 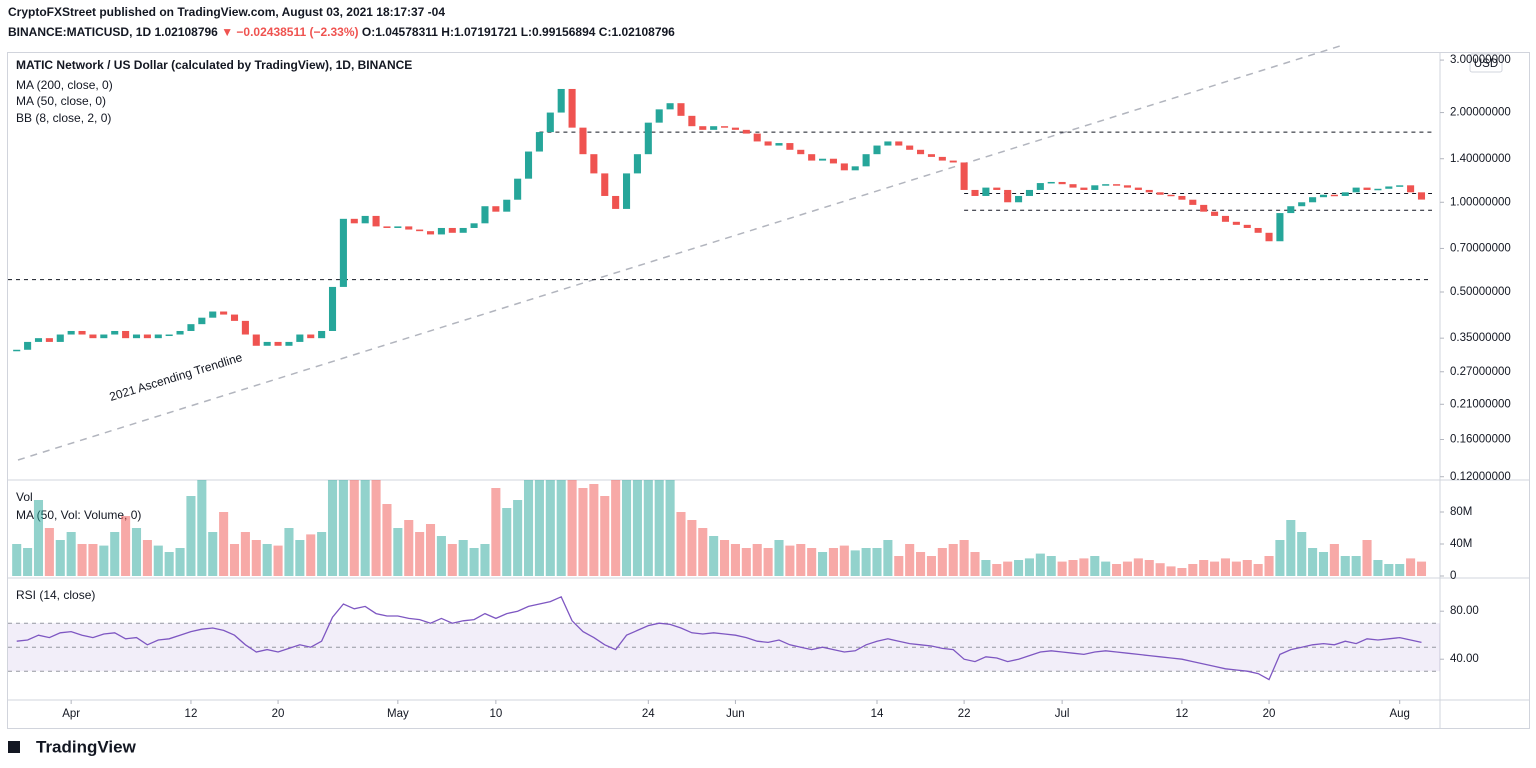 What do you see at coordinates (1062, 714) in the screenshot?
I see `x-tick-label: Jul` at bounding box center [1062, 714].